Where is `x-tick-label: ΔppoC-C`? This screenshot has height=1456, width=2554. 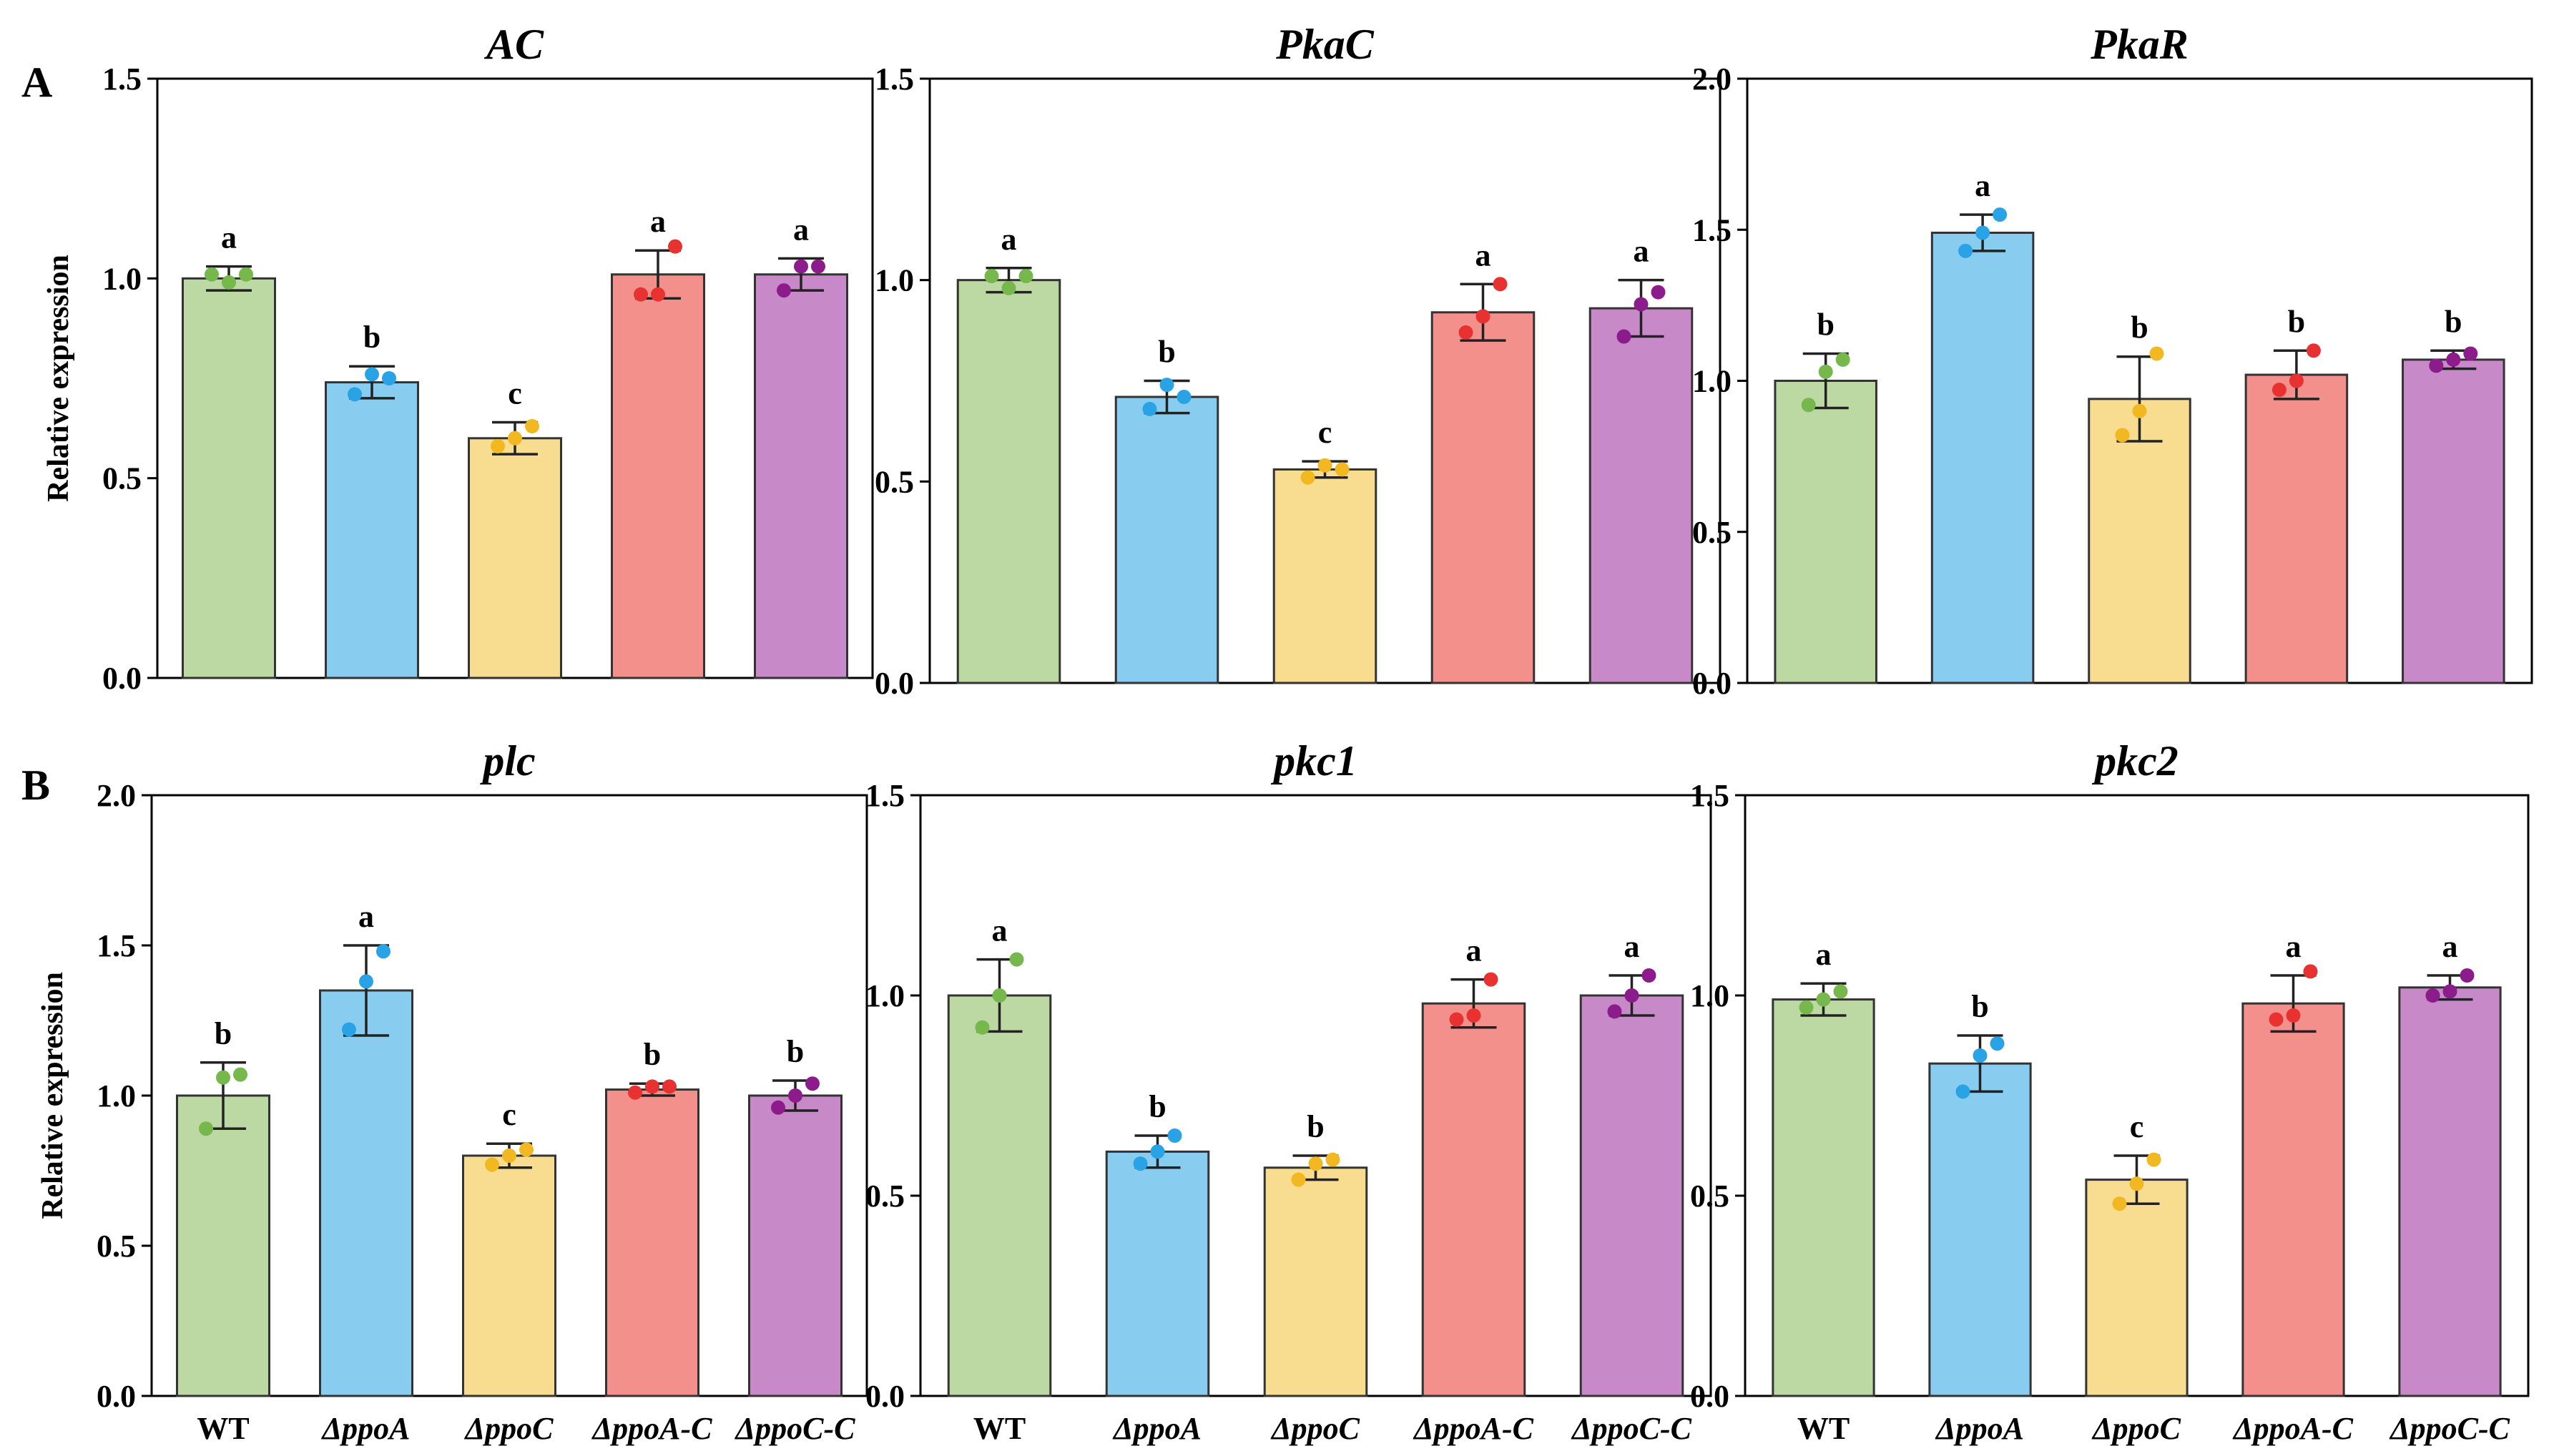 x-tick-label: ΔppoC-C is located at coordinates (2449, 1428).